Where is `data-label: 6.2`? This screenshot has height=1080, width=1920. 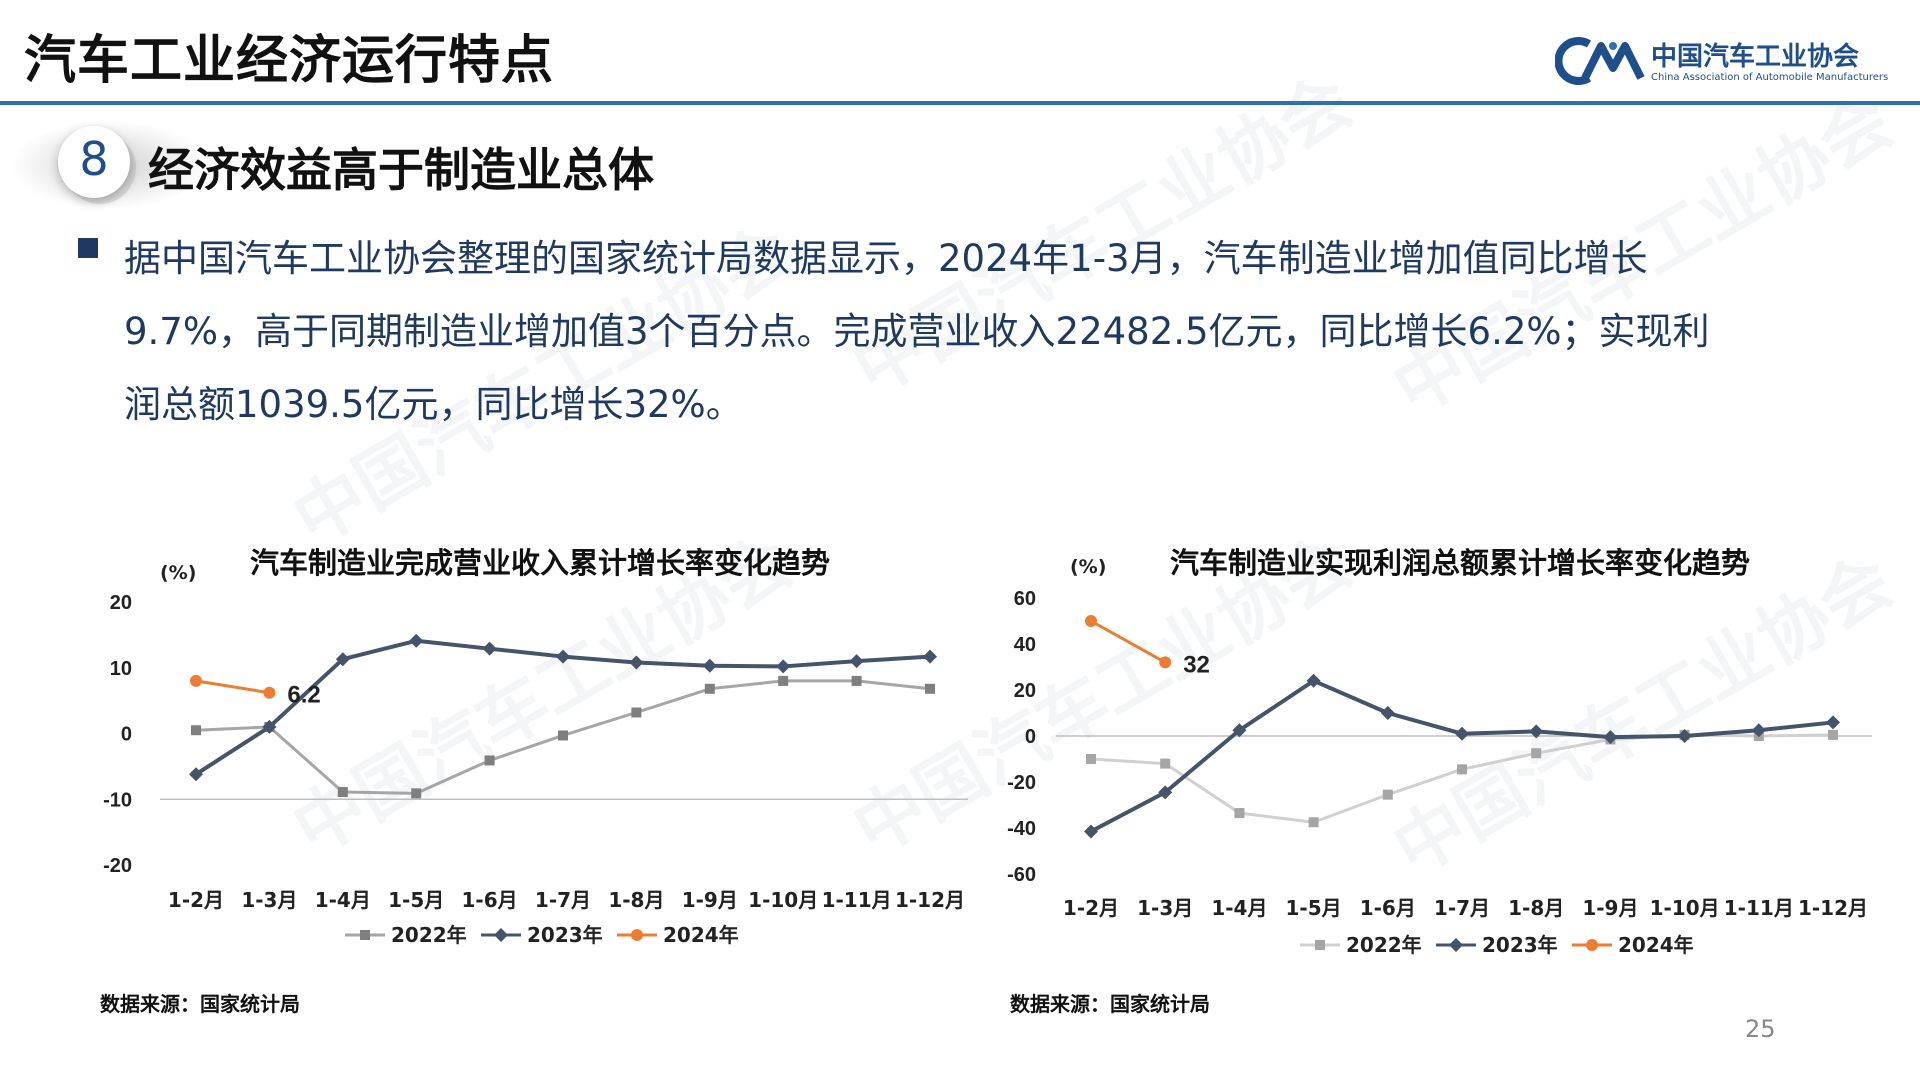
data-label: 6.2 is located at coordinates (303, 695).